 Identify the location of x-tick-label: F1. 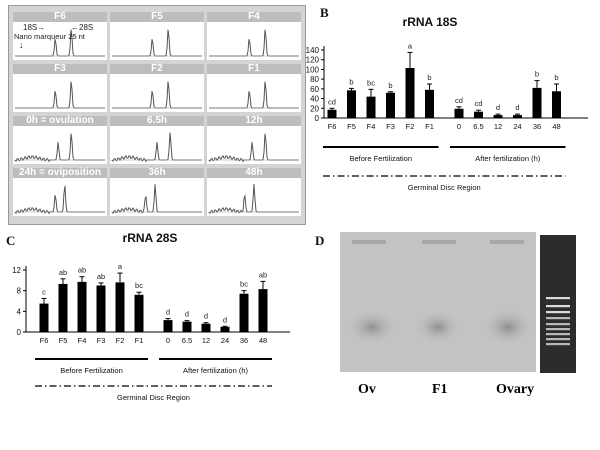
(139, 340).